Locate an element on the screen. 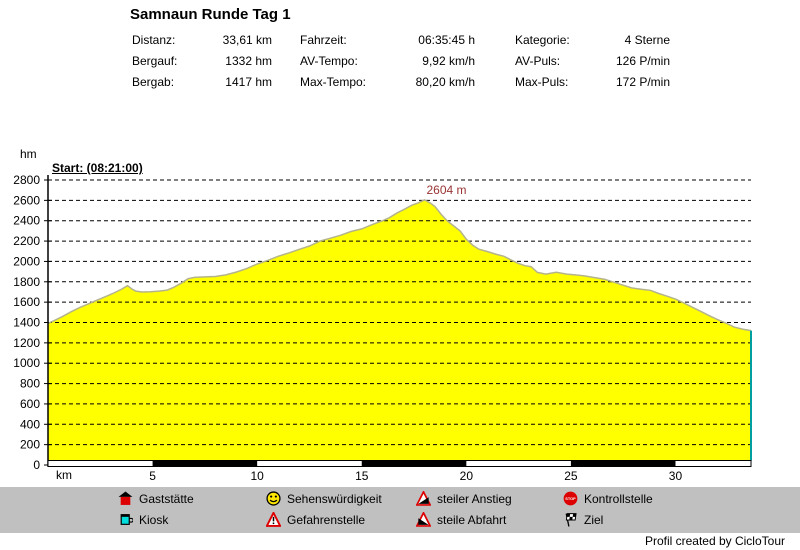 The height and width of the screenshot is (550, 800). stat-row: Kategorie: 4 Sterne is located at coordinates (592, 40).